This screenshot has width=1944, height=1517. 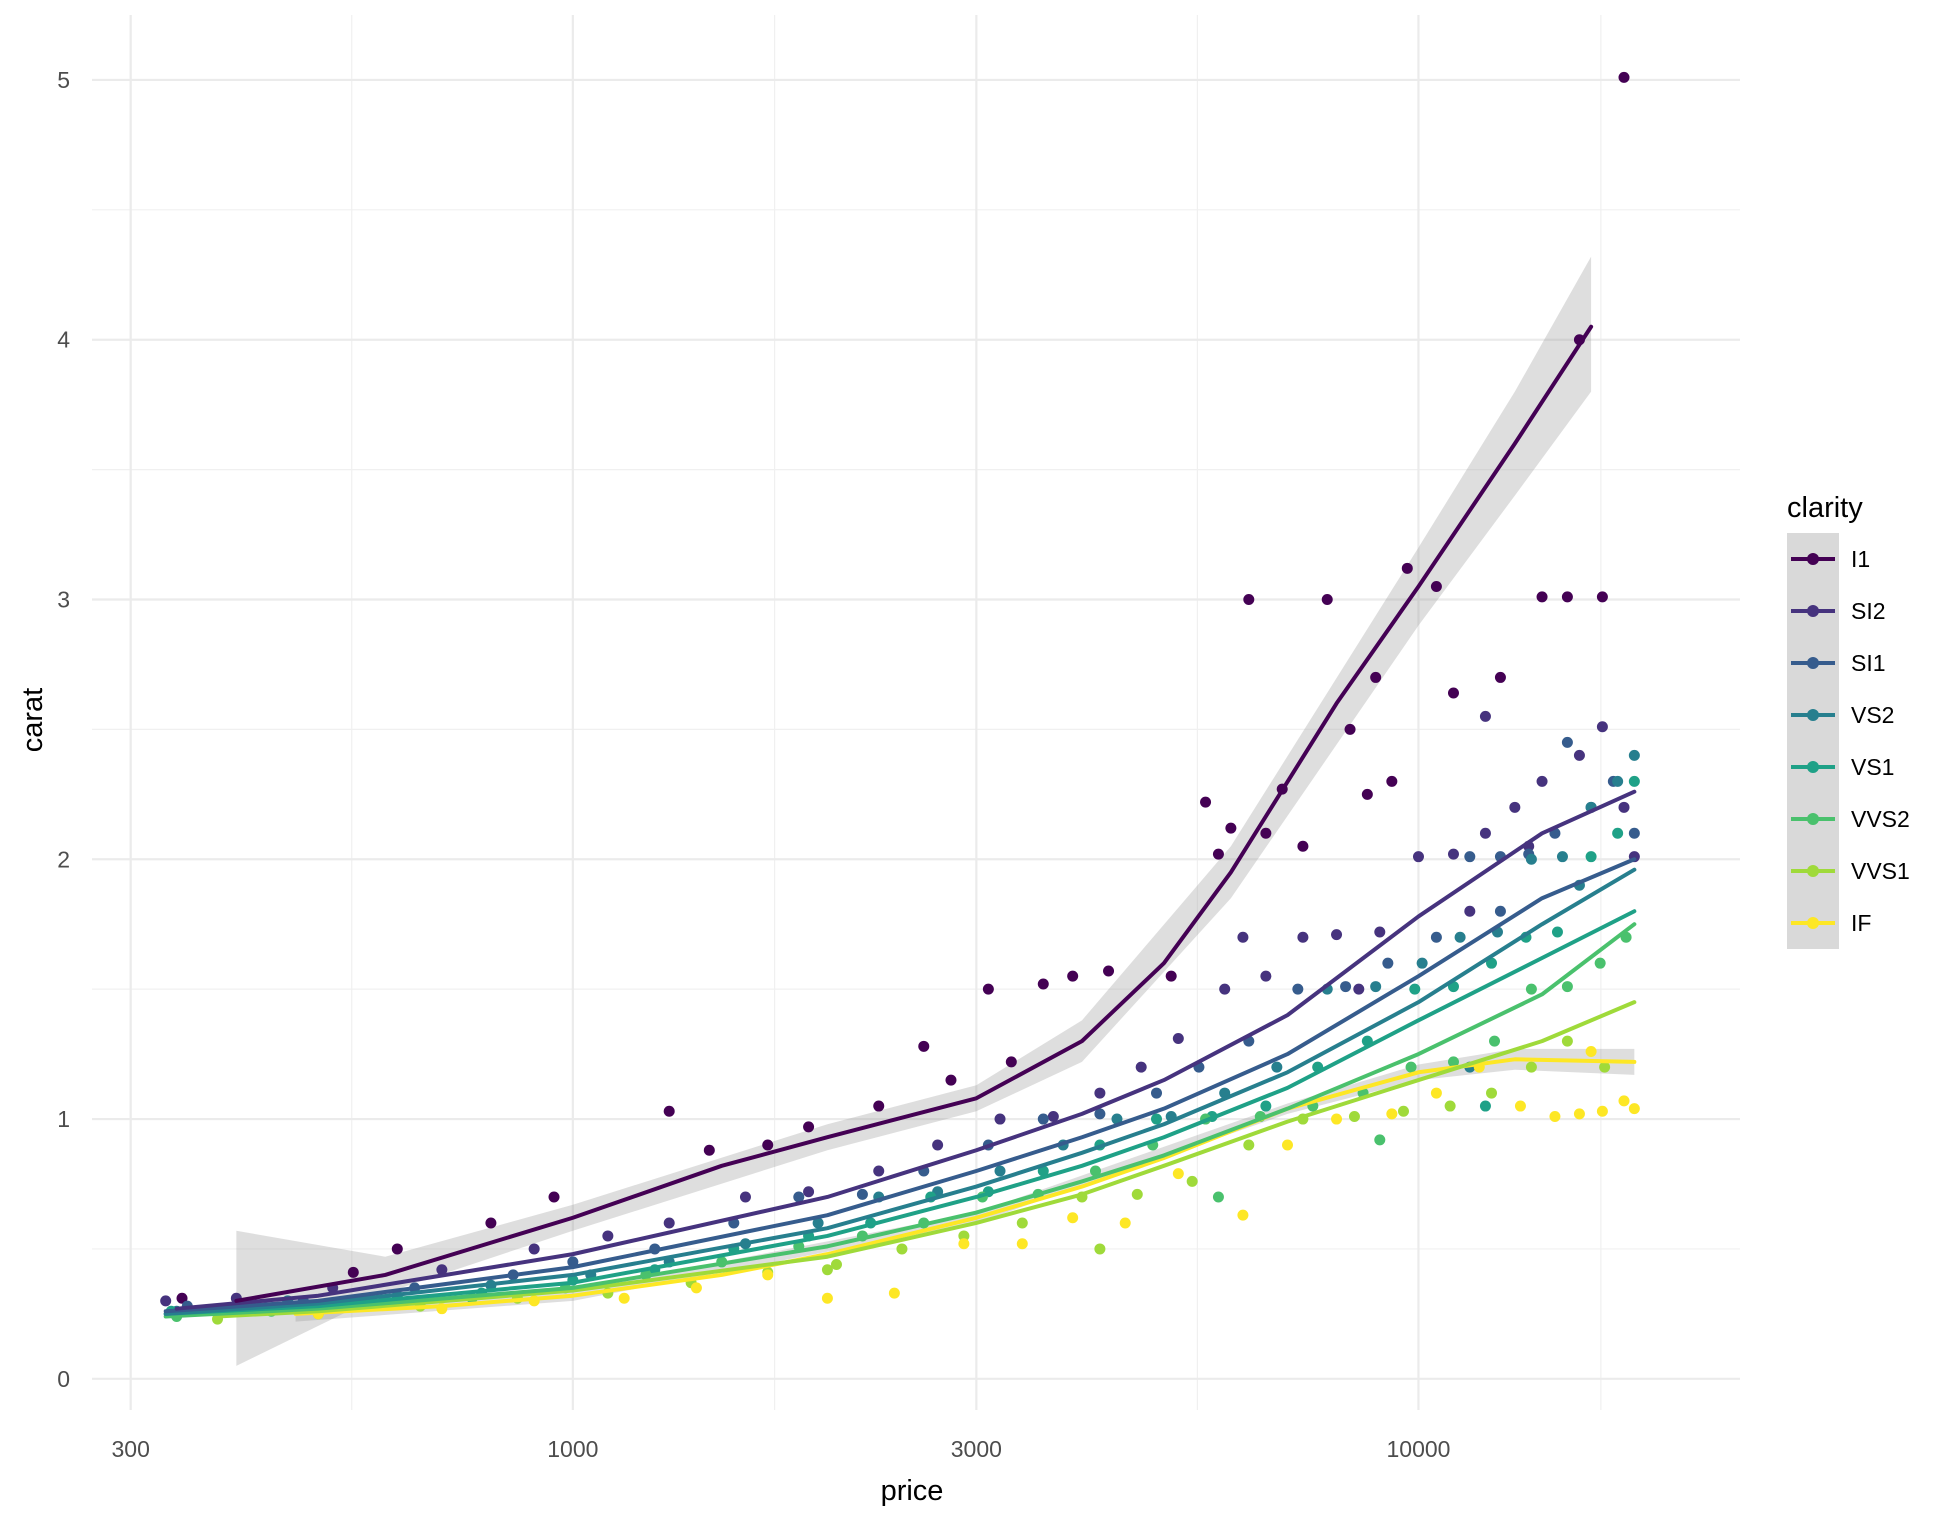 What do you see at coordinates (1872, 767) in the screenshot?
I see `legend-label: VS1` at bounding box center [1872, 767].